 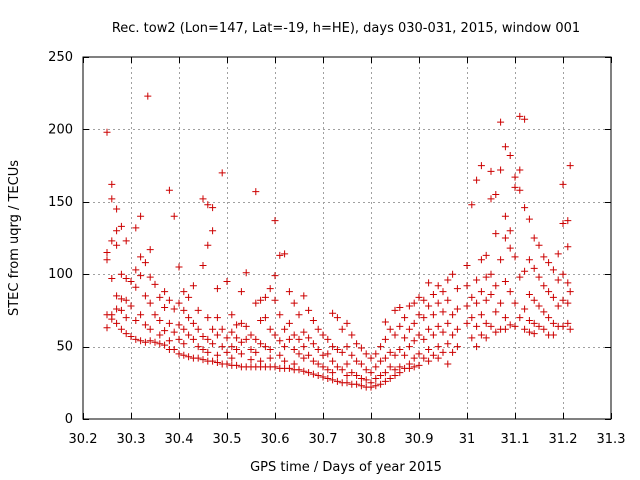 I want to click on x-tick-label: 30.5, so click(x=227, y=439).